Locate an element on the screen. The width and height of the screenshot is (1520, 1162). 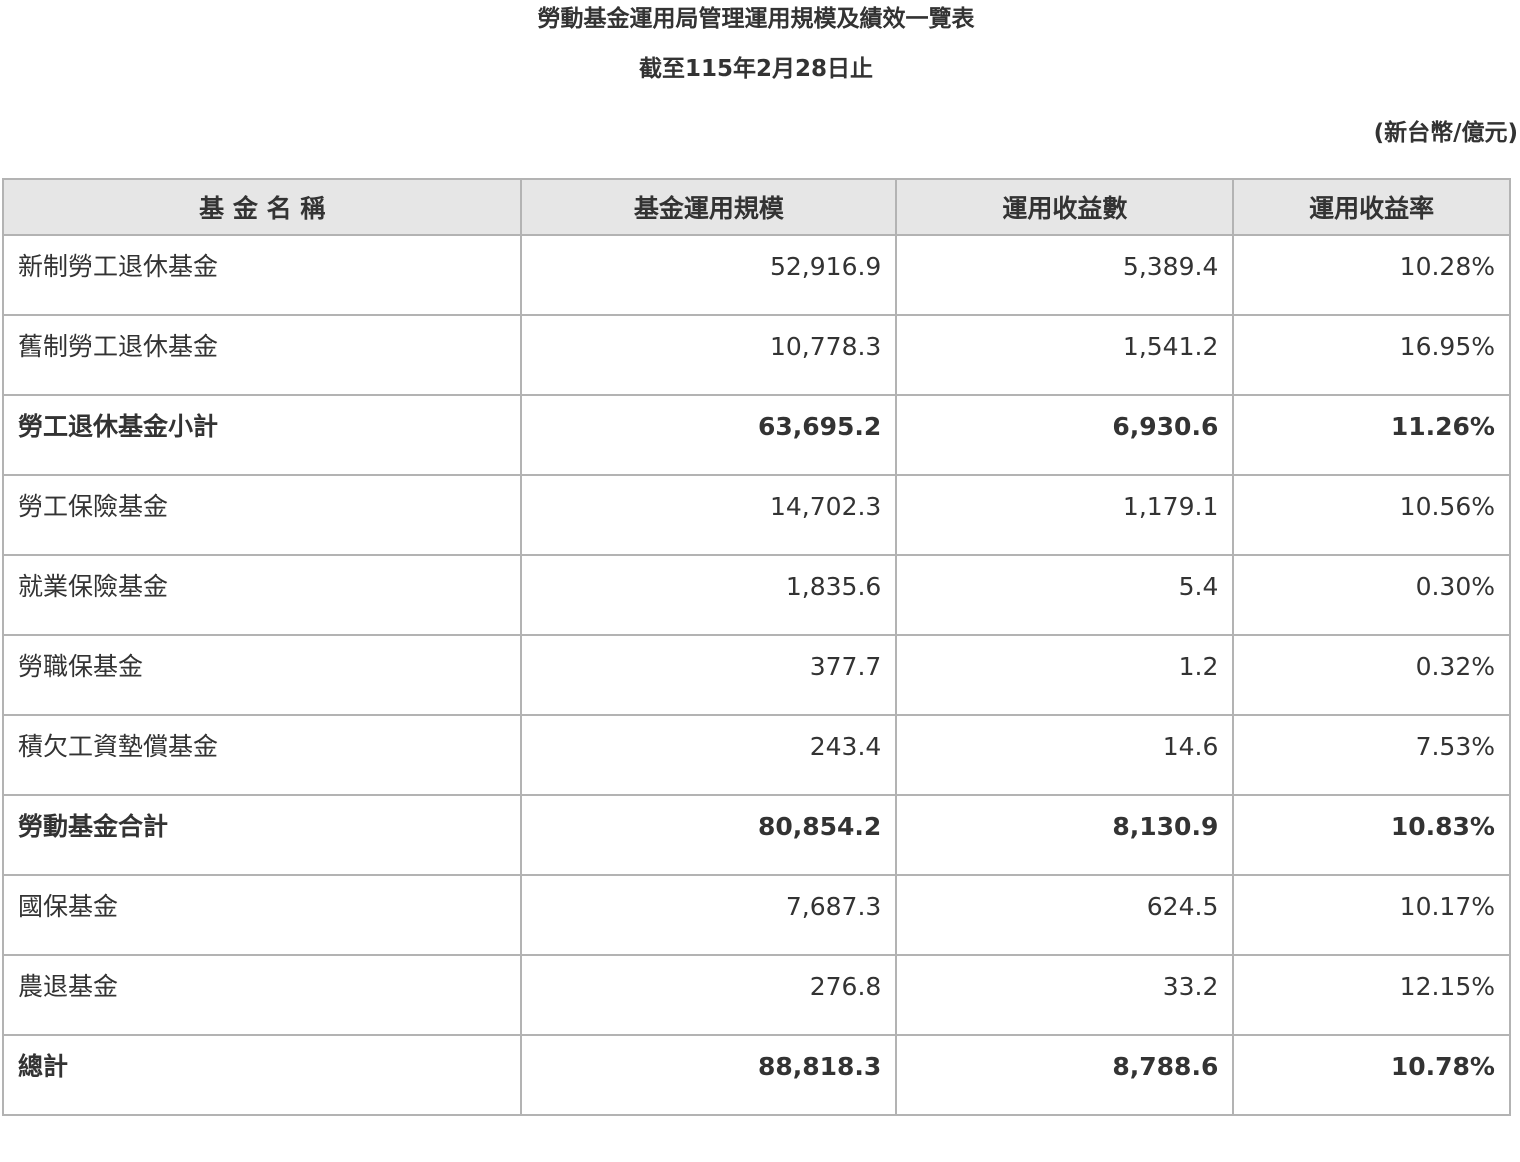
rate-cell: 7.53% is located at coordinates (1371, 755).